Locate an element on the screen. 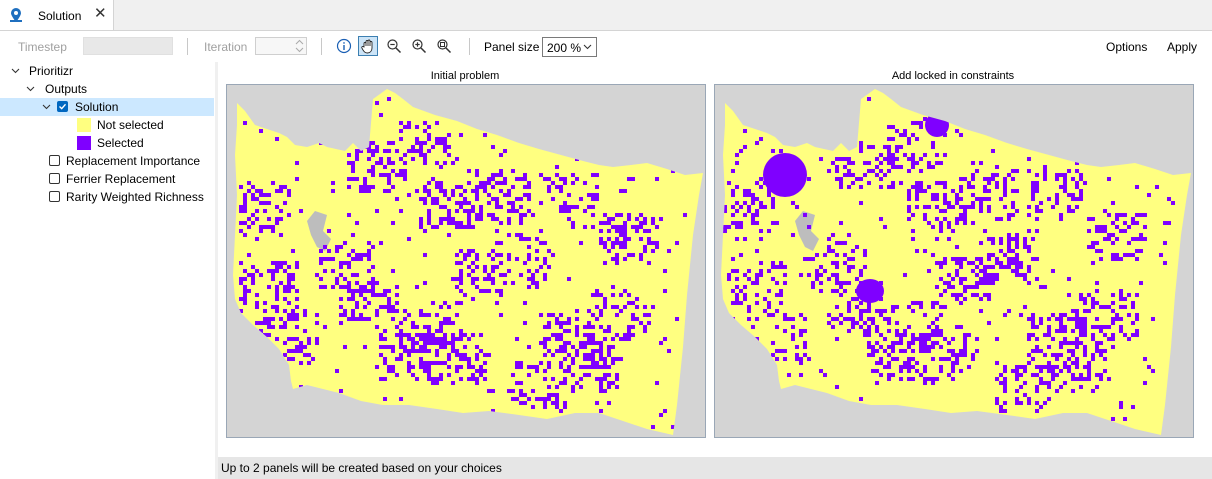 The height and width of the screenshot is (479, 1212). iteration-stepper is located at coordinates (281, 46).